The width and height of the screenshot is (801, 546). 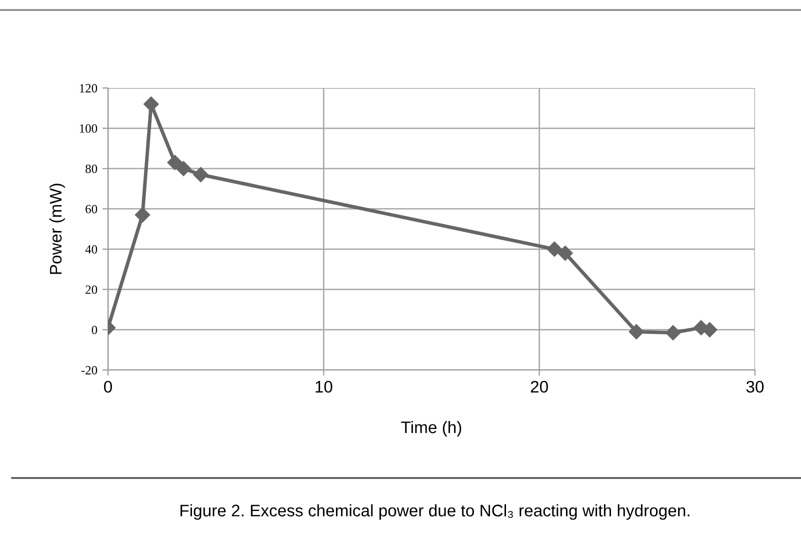 What do you see at coordinates (539, 386) in the screenshot?
I see `x-tick-label: 20` at bounding box center [539, 386].